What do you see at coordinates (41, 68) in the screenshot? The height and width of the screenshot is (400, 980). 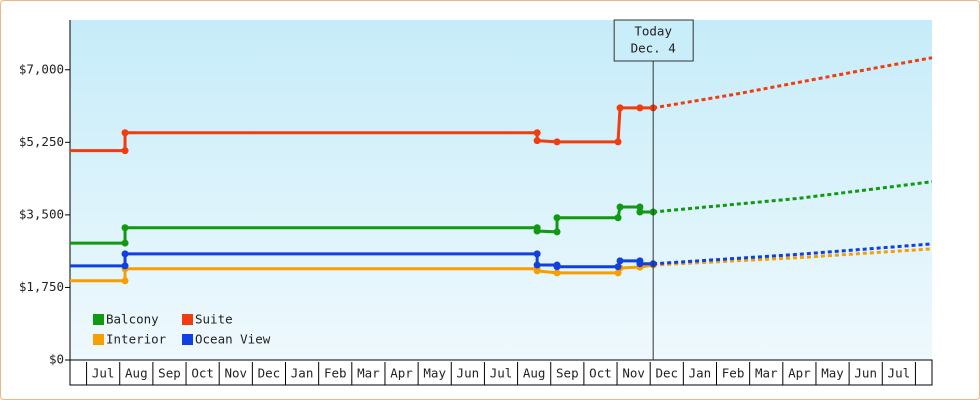 I see `y-tick-label: $7,000` at bounding box center [41, 68].